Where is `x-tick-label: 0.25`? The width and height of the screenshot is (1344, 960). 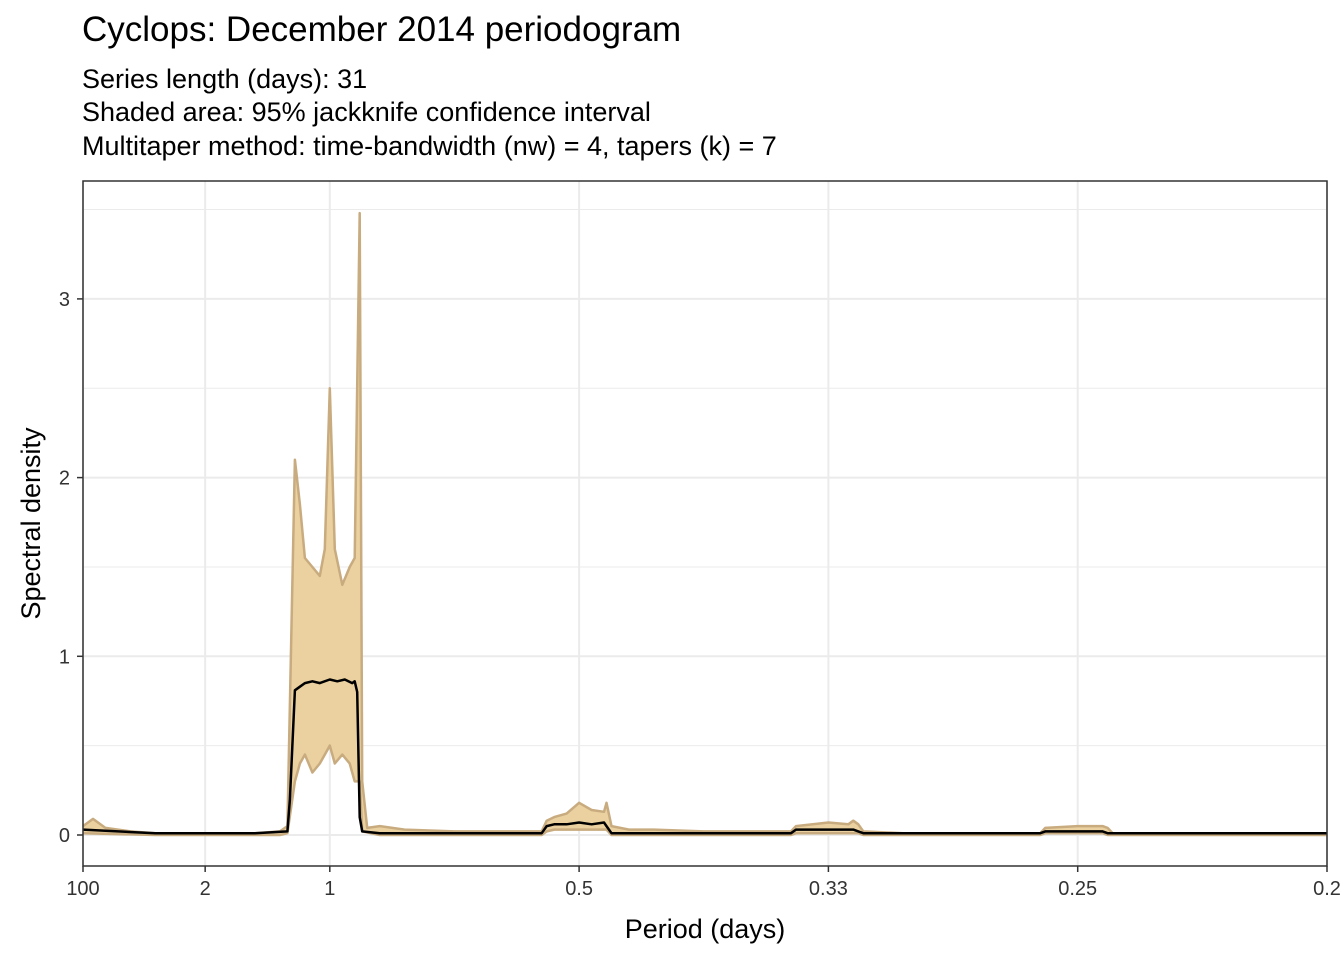 x-tick-label: 0.25 is located at coordinates (1077, 889).